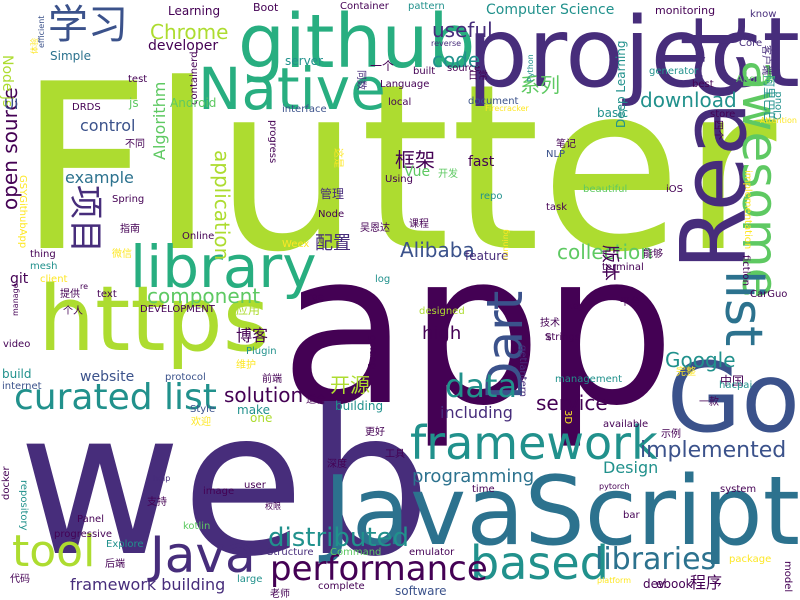 The height and width of the screenshot is (600, 800). I want to click on word: 完整, so click(686, 372).